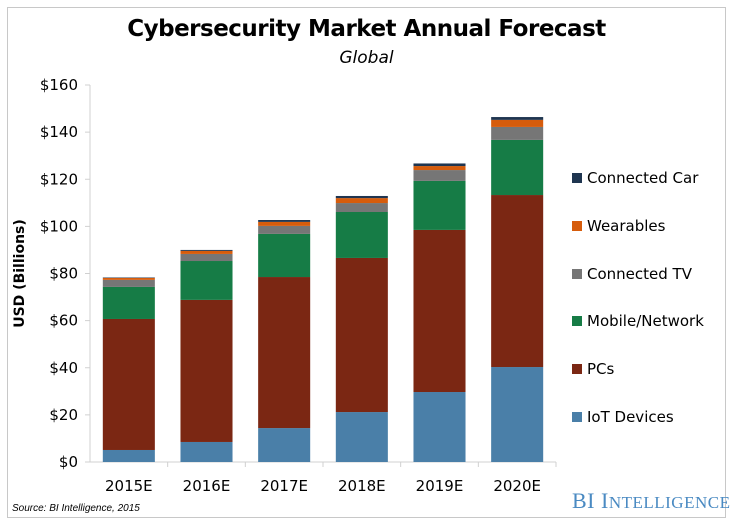 Image resolution: width=733 pixels, height=524 pixels. What do you see at coordinates (20, 273) in the screenshot?
I see `y-axis-title: USD (Billions)` at bounding box center [20, 273].